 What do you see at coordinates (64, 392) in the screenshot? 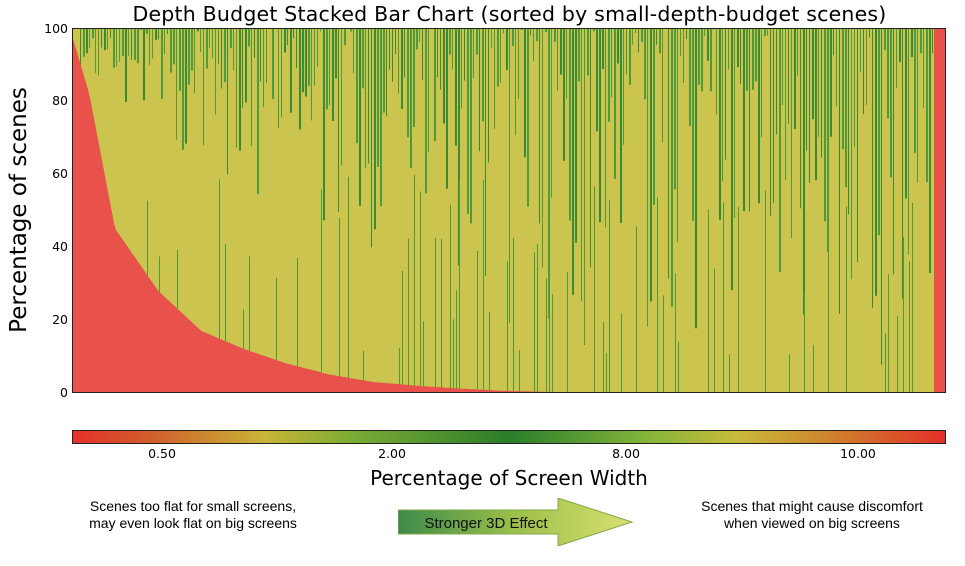
I see `y-tick-label: 0` at bounding box center [64, 392].